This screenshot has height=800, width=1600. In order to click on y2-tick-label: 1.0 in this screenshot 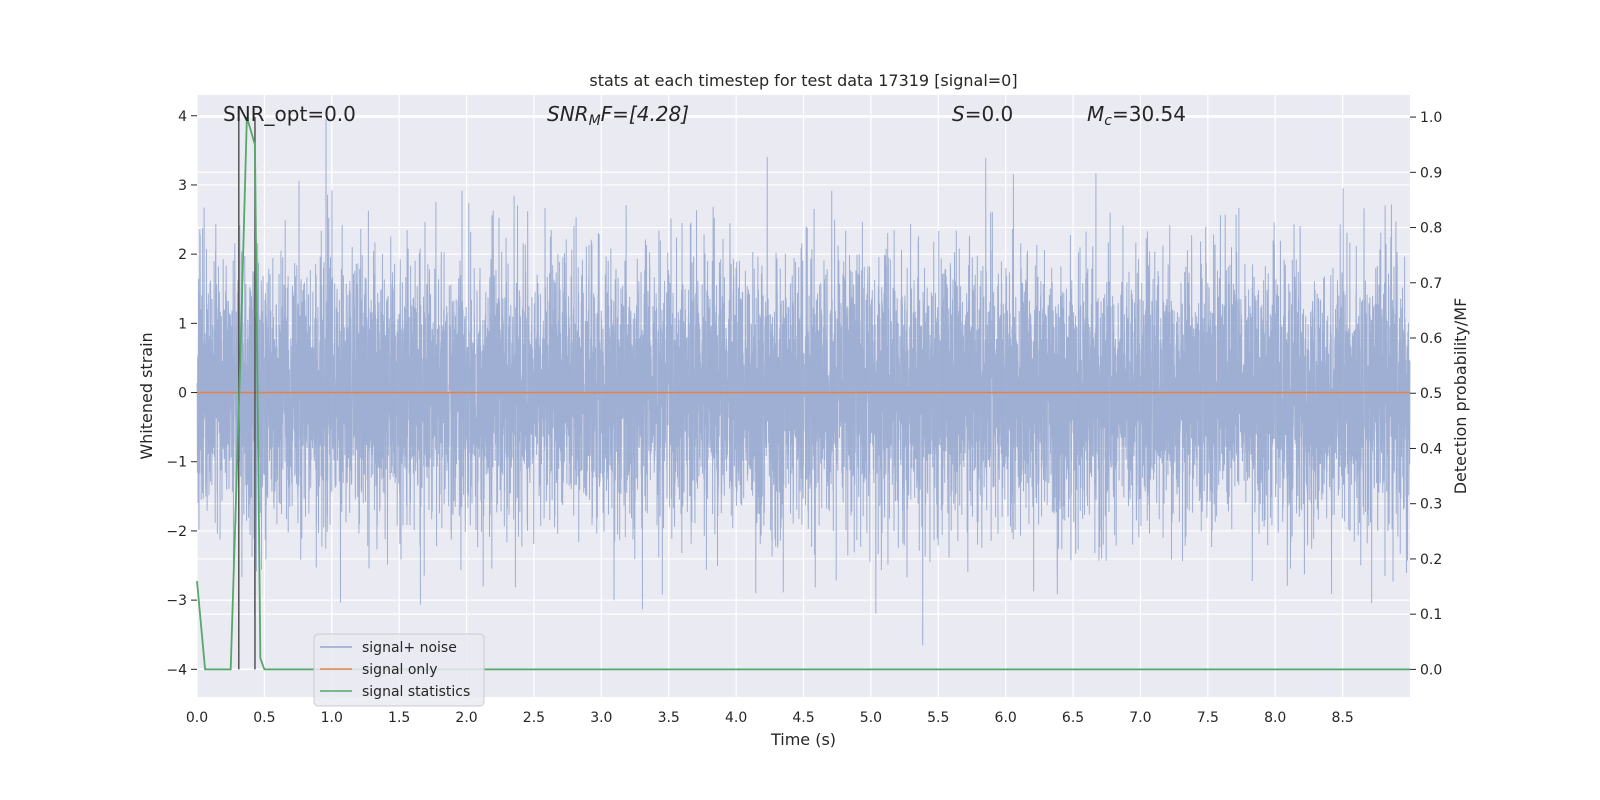, I will do `click(1431, 118)`.